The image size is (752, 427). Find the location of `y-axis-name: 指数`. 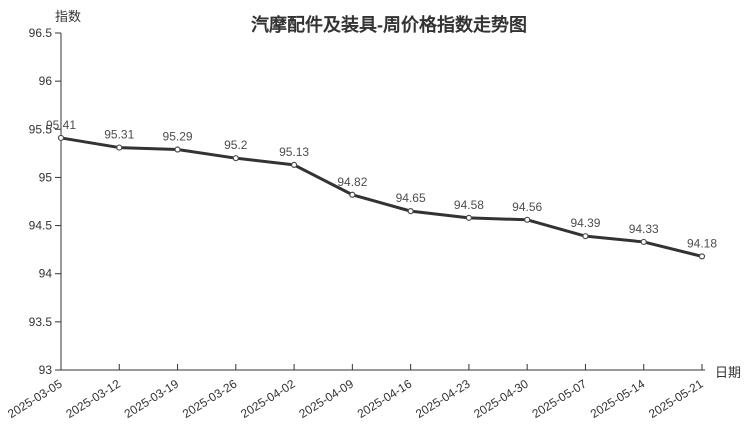

y-axis-name: 指数 is located at coordinates (68, 16).